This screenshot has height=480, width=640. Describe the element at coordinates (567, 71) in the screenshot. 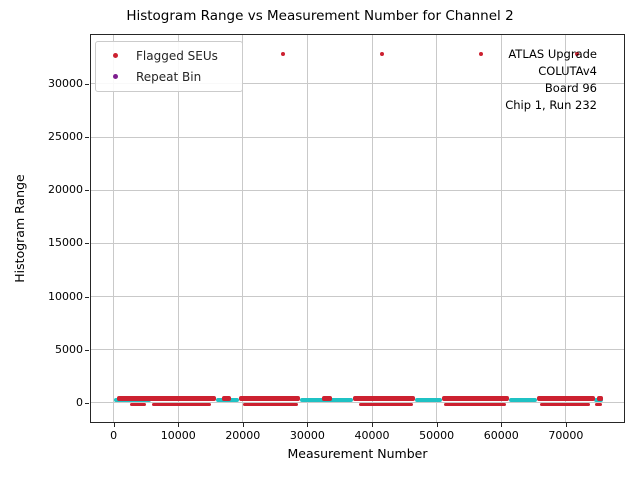

I see `annotation-line: COLUTAv4` at that location.